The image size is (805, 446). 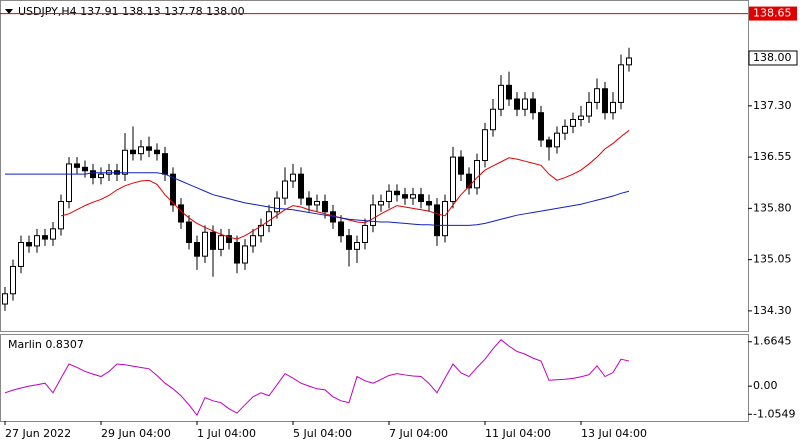 I want to click on y-tick-label: 134.30, so click(x=772, y=310).